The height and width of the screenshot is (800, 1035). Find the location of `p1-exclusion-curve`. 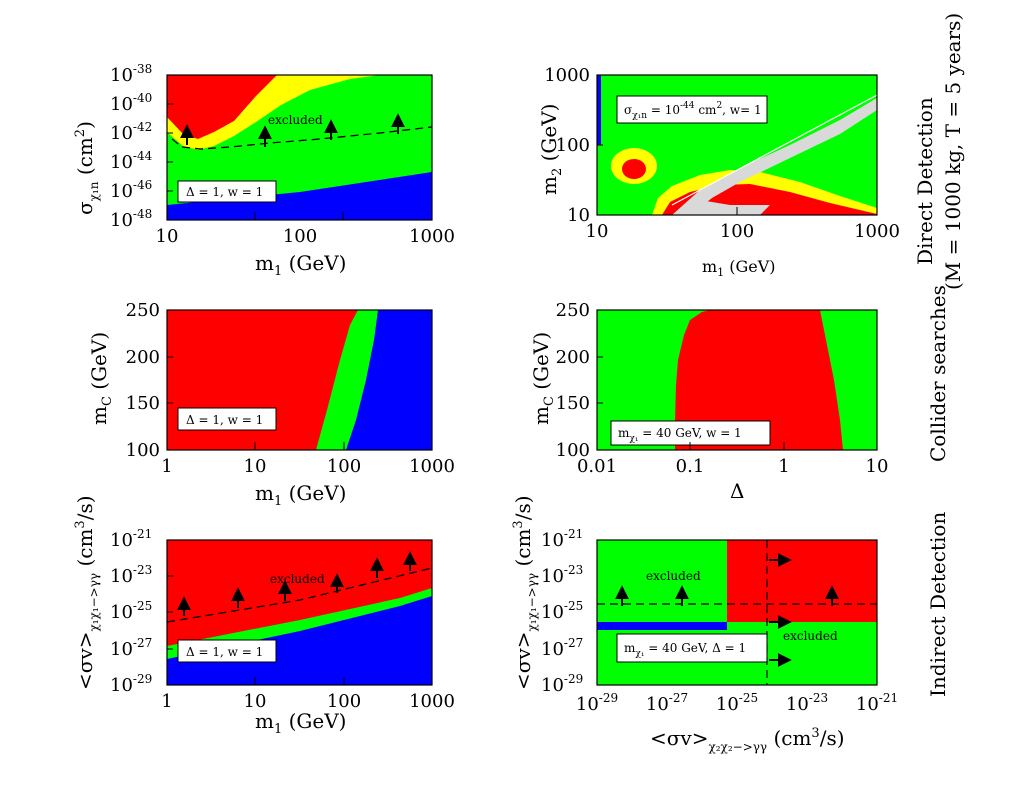

p1-exclusion-curve is located at coordinates (302, 138).